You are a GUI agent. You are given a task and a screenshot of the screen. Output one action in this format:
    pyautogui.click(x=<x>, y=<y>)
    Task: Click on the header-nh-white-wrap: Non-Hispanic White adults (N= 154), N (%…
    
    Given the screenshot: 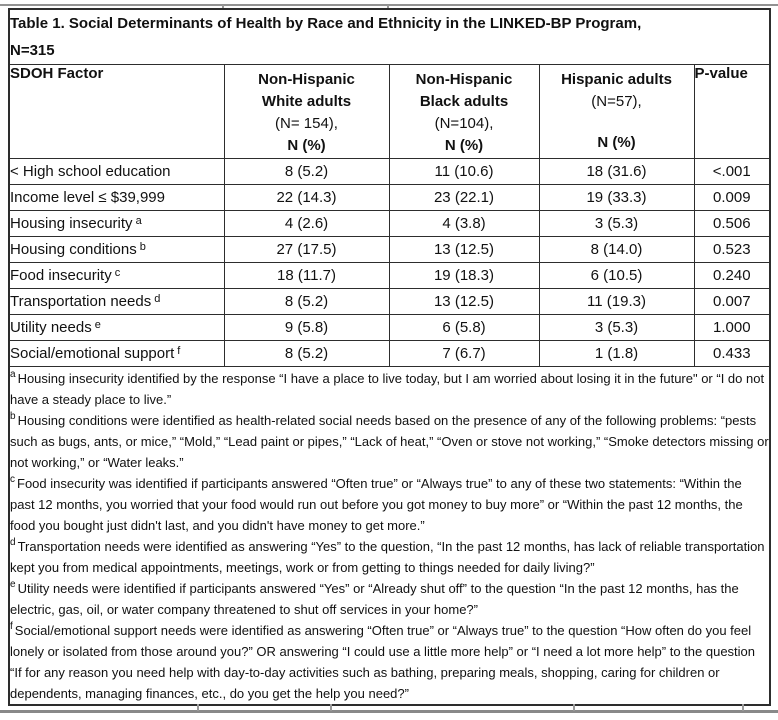 What is the action you would take?
    pyautogui.click(x=306, y=112)
    